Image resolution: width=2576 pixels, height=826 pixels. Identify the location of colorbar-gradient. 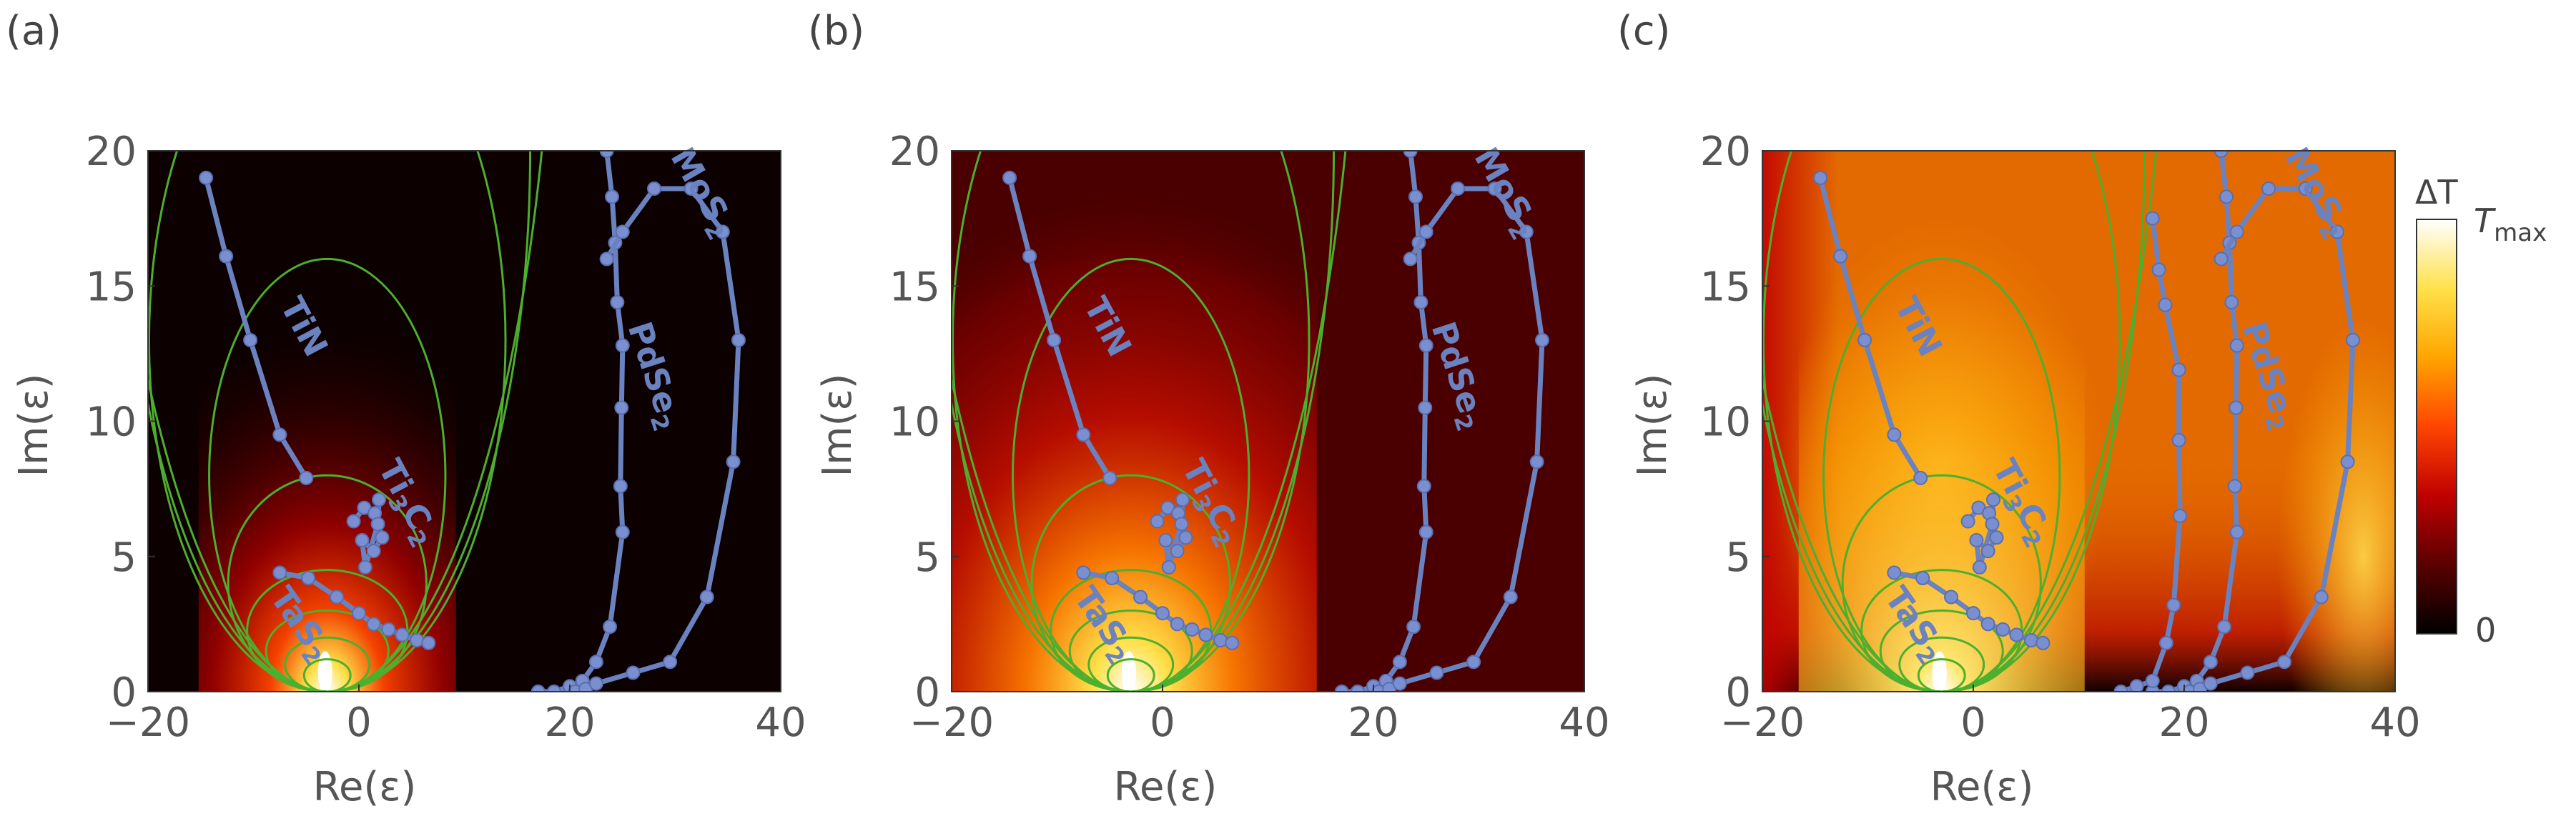
(2436, 427).